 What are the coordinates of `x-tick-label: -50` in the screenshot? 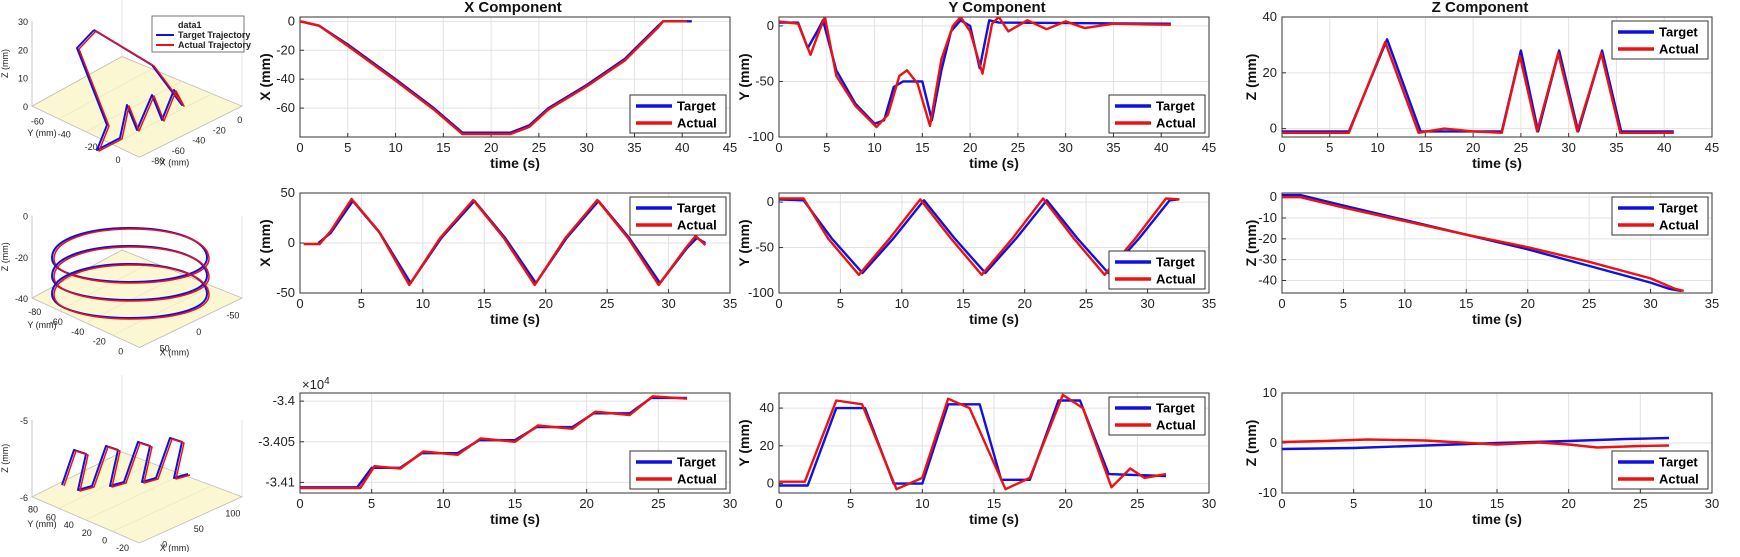 It's located at (232, 315).